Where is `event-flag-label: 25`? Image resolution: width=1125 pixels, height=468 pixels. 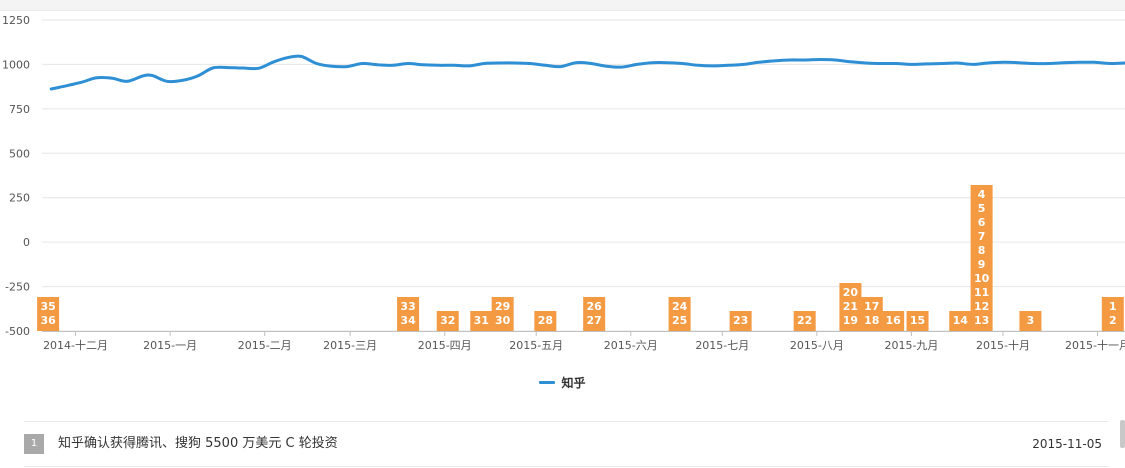
event-flag-label: 25 is located at coordinates (679, 320).